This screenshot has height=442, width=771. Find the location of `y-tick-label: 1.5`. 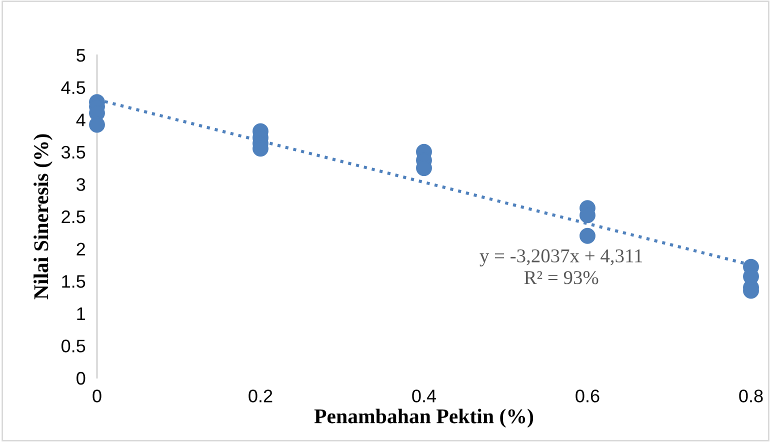

y-tick-label: 1.5 is located at coordinates (74, 281).